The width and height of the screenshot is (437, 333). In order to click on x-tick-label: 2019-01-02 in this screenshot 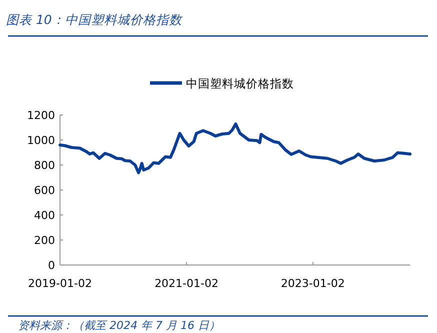, I will do `click(60, 283)`.